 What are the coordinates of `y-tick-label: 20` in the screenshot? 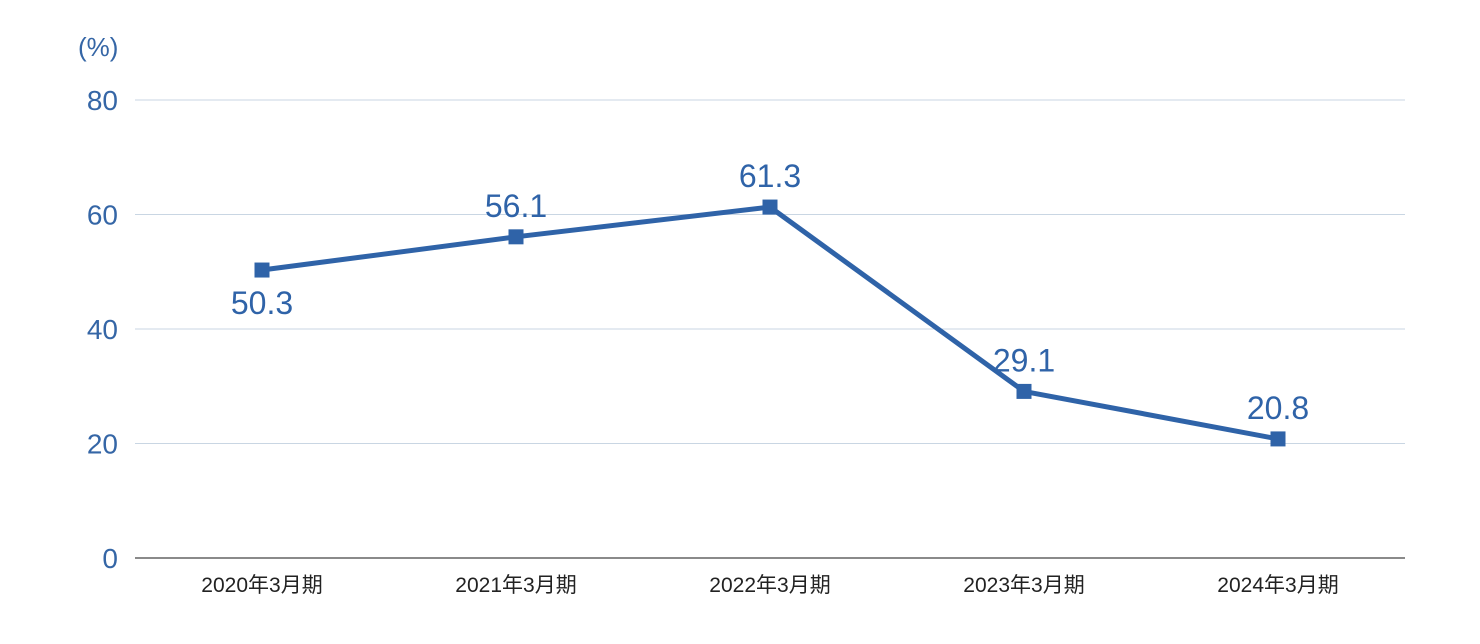 It's located at (102, 444).